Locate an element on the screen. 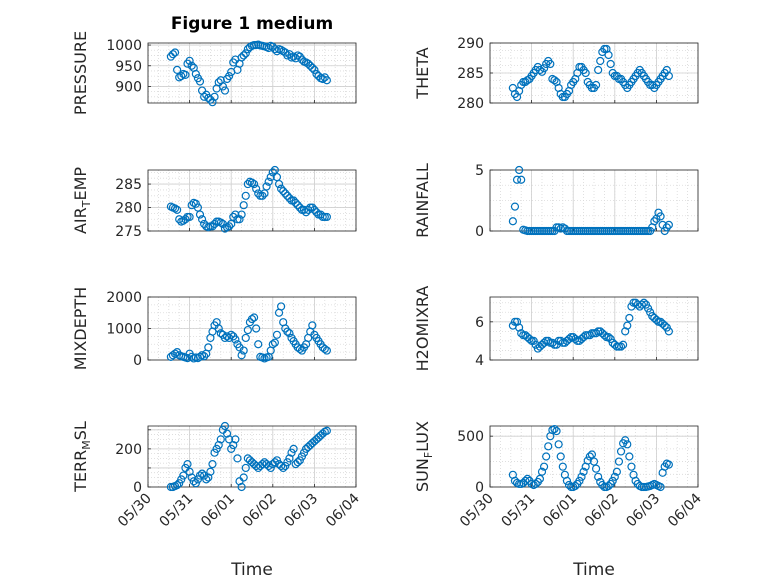  y-axis-label: THETA is located at coordinates (422, 73).